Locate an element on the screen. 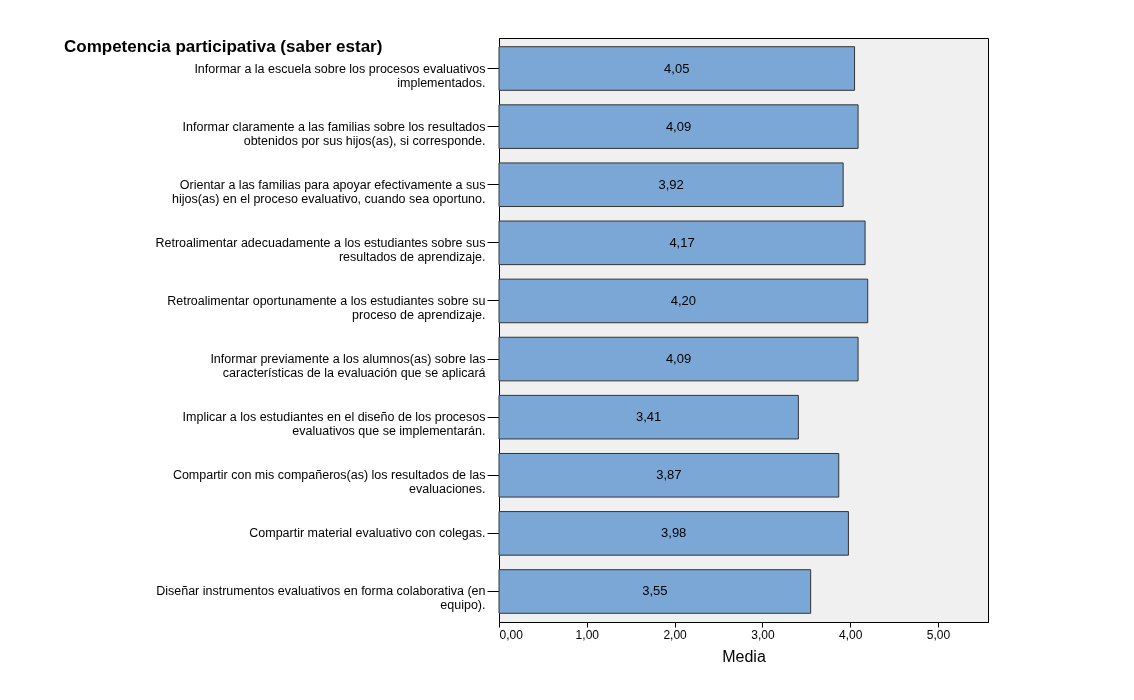  x-tick-label: 1,00 is located at coordinates (587, 634).